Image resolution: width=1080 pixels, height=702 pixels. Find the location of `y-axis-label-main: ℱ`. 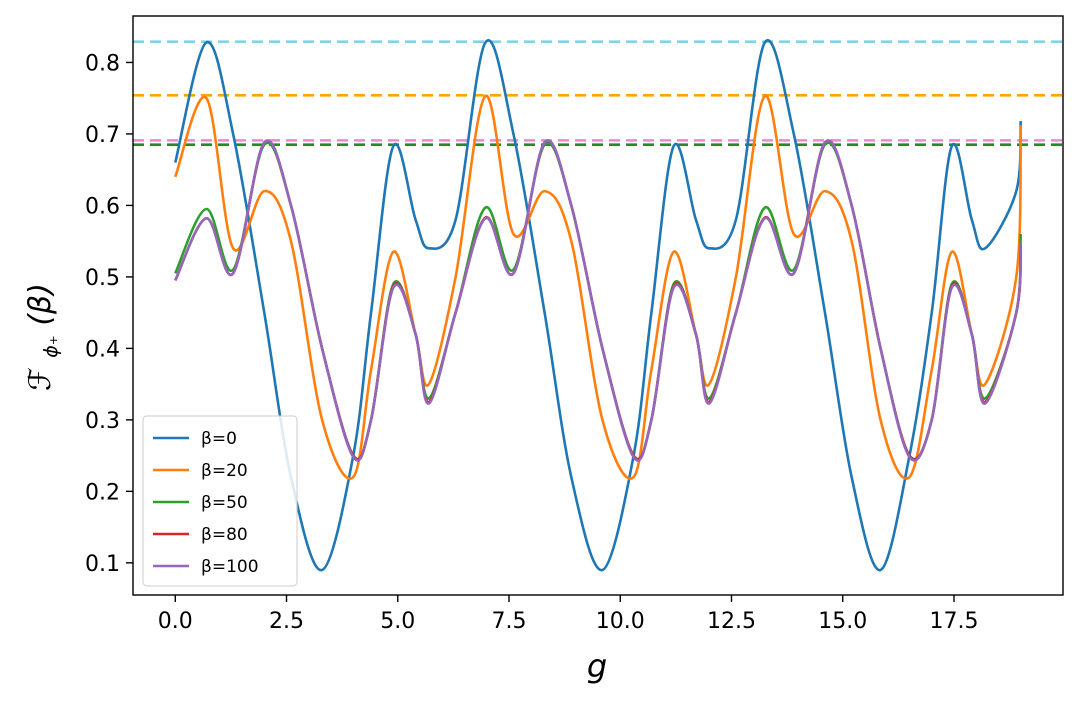

y-axis-label-main: ℱ is located at coordinates (40, 379).